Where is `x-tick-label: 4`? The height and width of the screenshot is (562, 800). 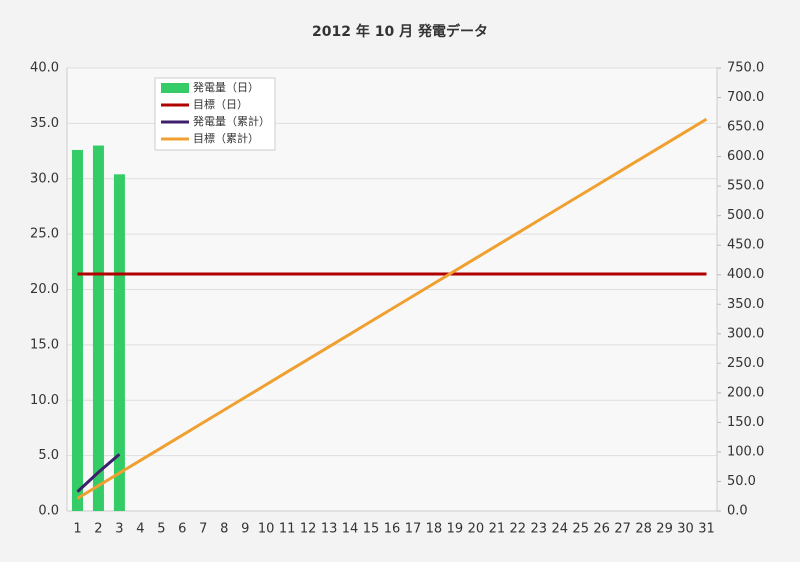
x-tick-label: 4 is located at coordinates (140, 529).